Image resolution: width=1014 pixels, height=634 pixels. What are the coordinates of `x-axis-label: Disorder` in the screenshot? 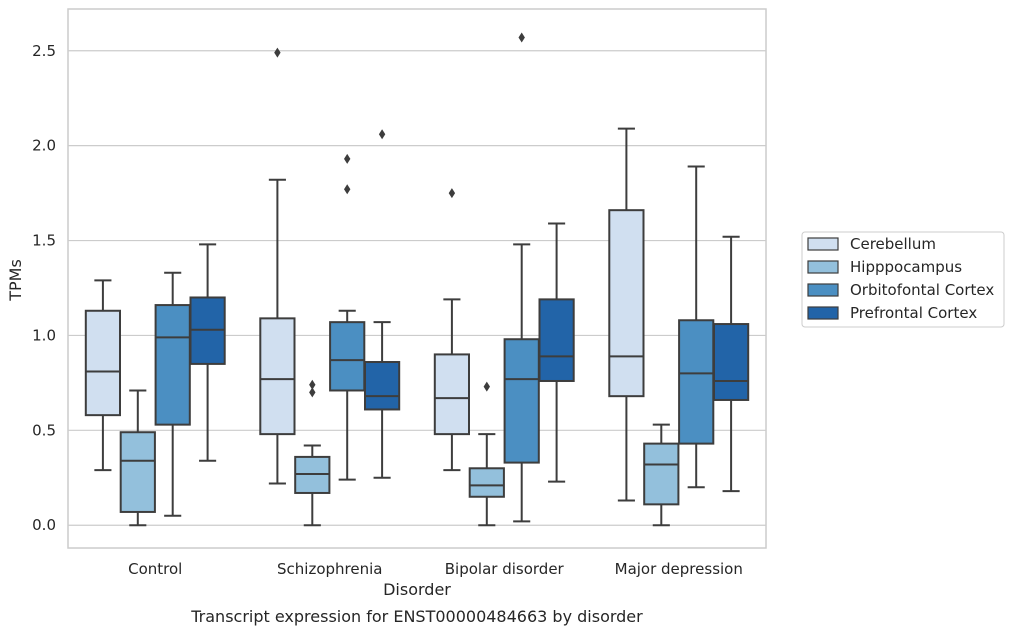 It's located at (417, 589).